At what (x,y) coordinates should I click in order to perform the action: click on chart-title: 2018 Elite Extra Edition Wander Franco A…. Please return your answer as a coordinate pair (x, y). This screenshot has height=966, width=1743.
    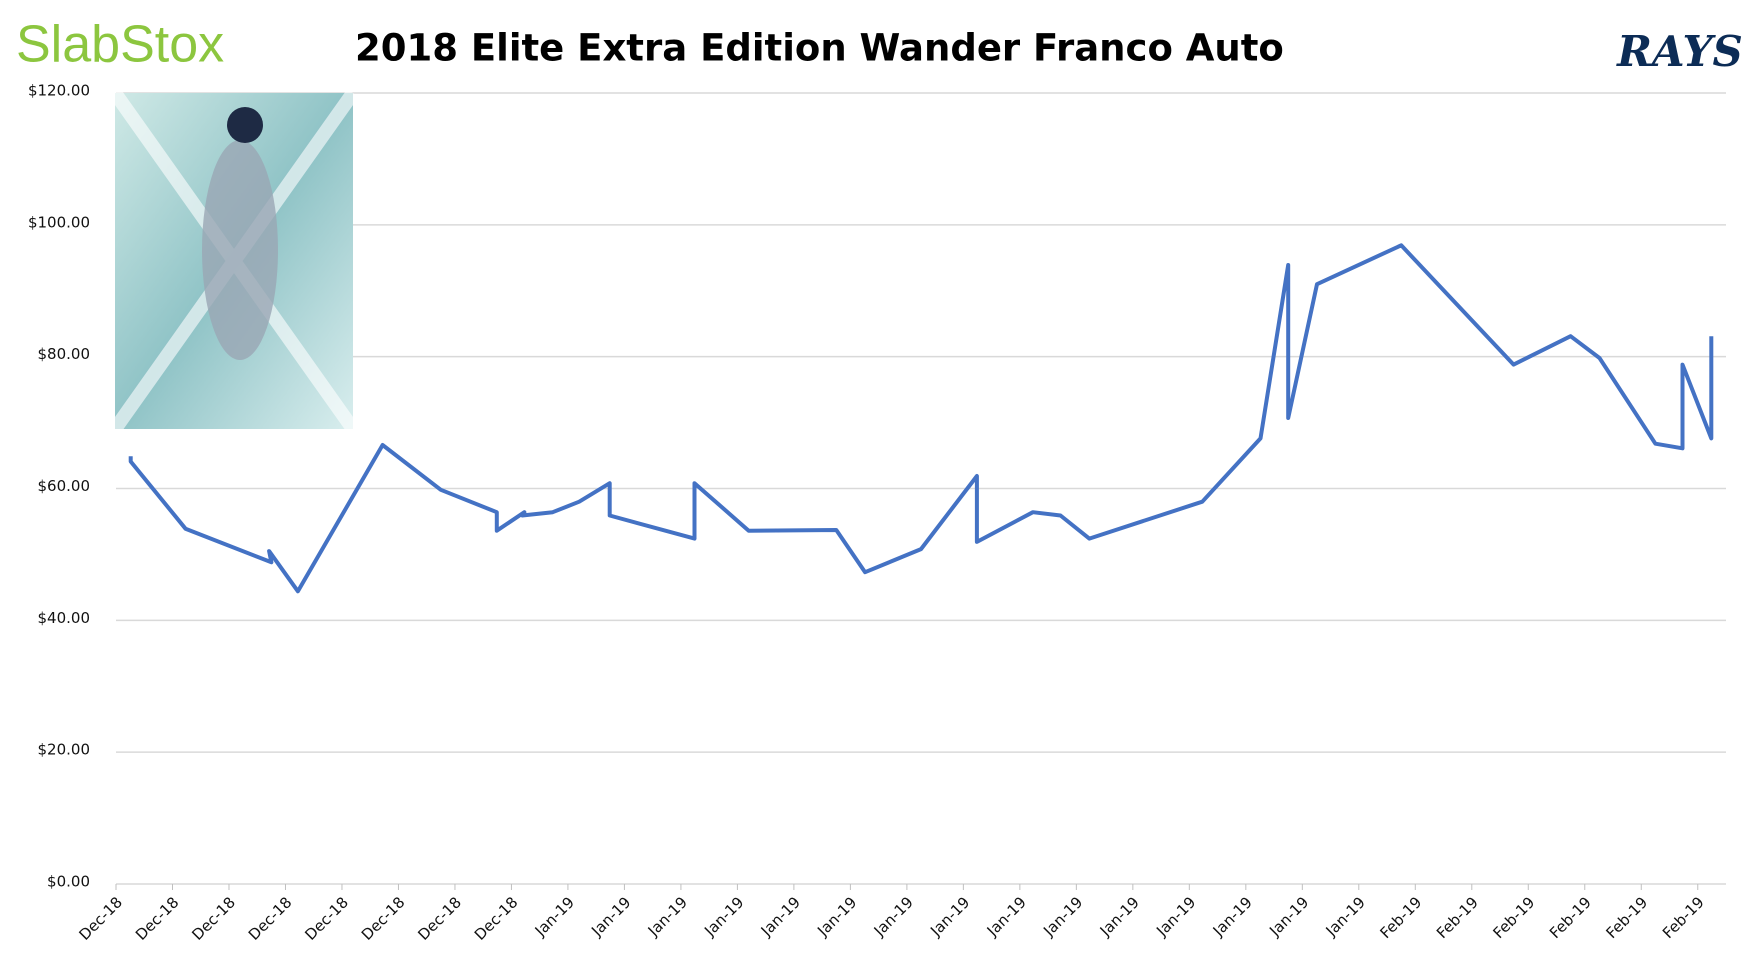
    Looking at the image, I should click on (819, 48).